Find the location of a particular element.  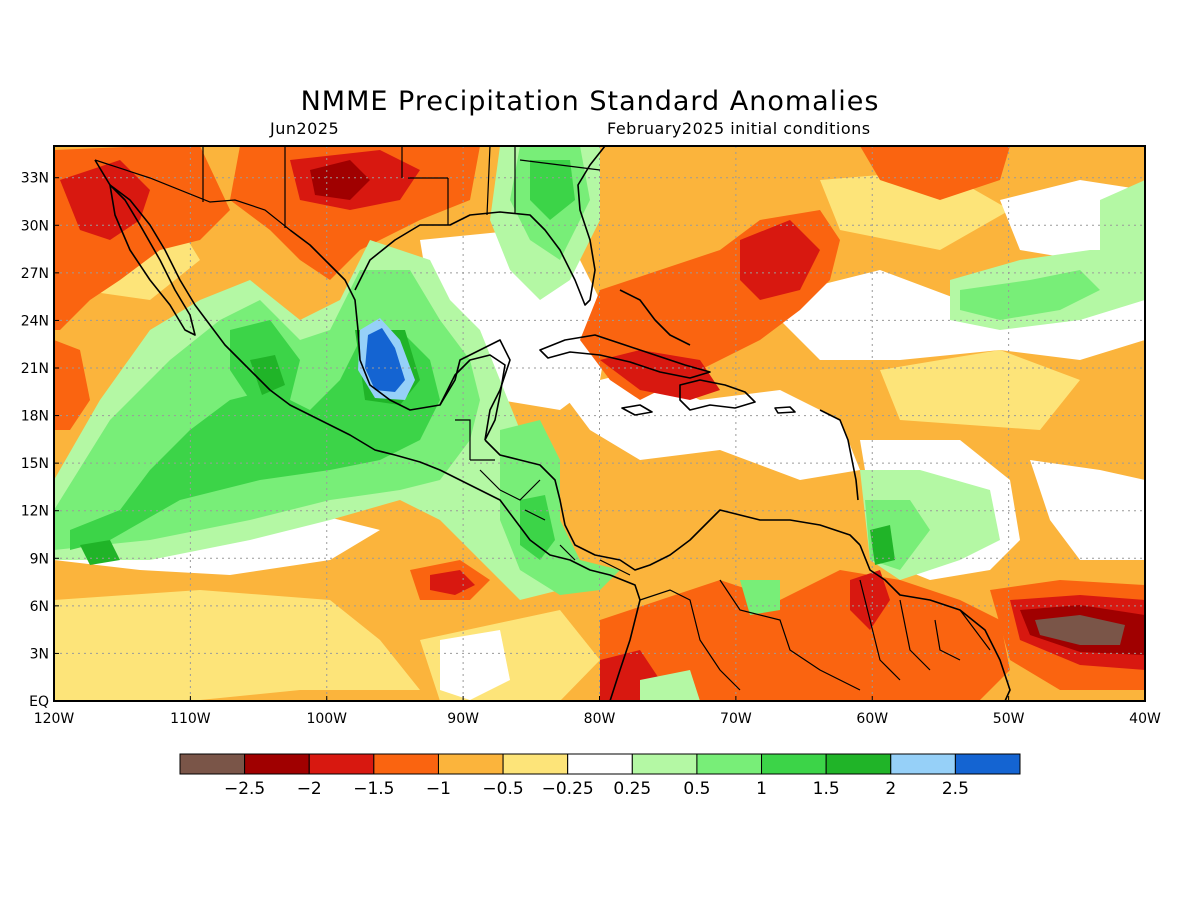

lat-tick-label: 6N is located at coordinates (39, 607).